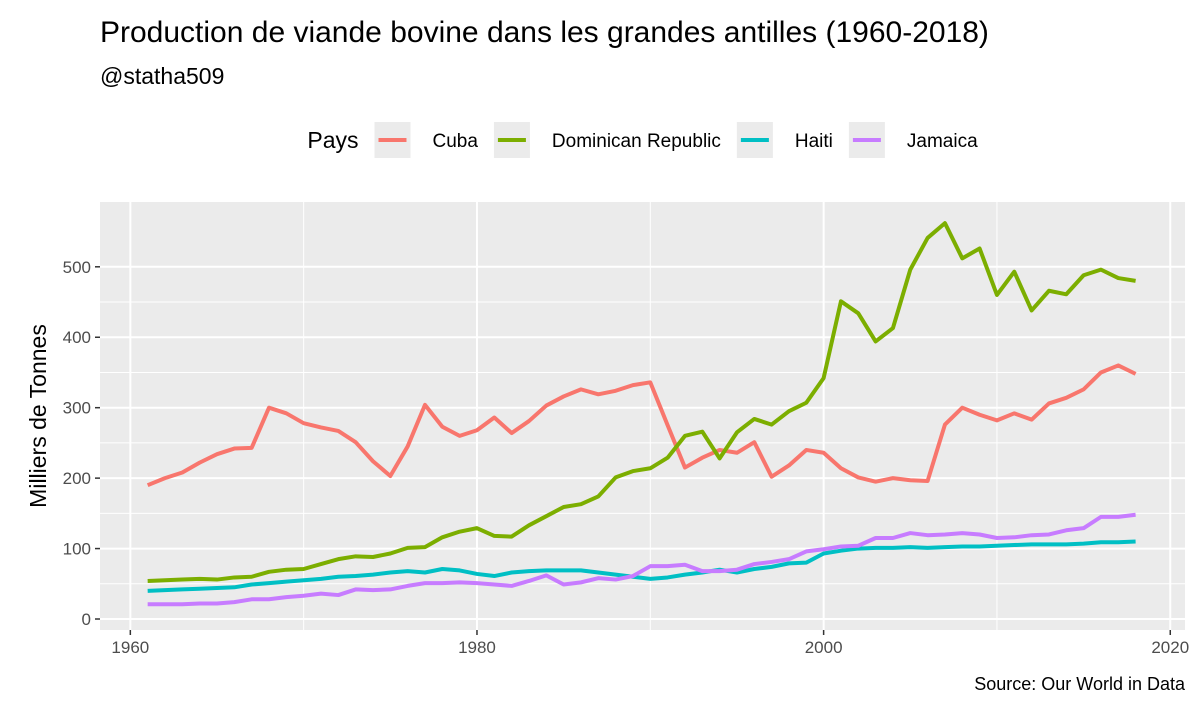 This screenshot has height=707, width=1200. What do you see at coordinates (77, 267) in the screenshot?
I see `y-tick-label: 500` at bounding box center [77, 267].